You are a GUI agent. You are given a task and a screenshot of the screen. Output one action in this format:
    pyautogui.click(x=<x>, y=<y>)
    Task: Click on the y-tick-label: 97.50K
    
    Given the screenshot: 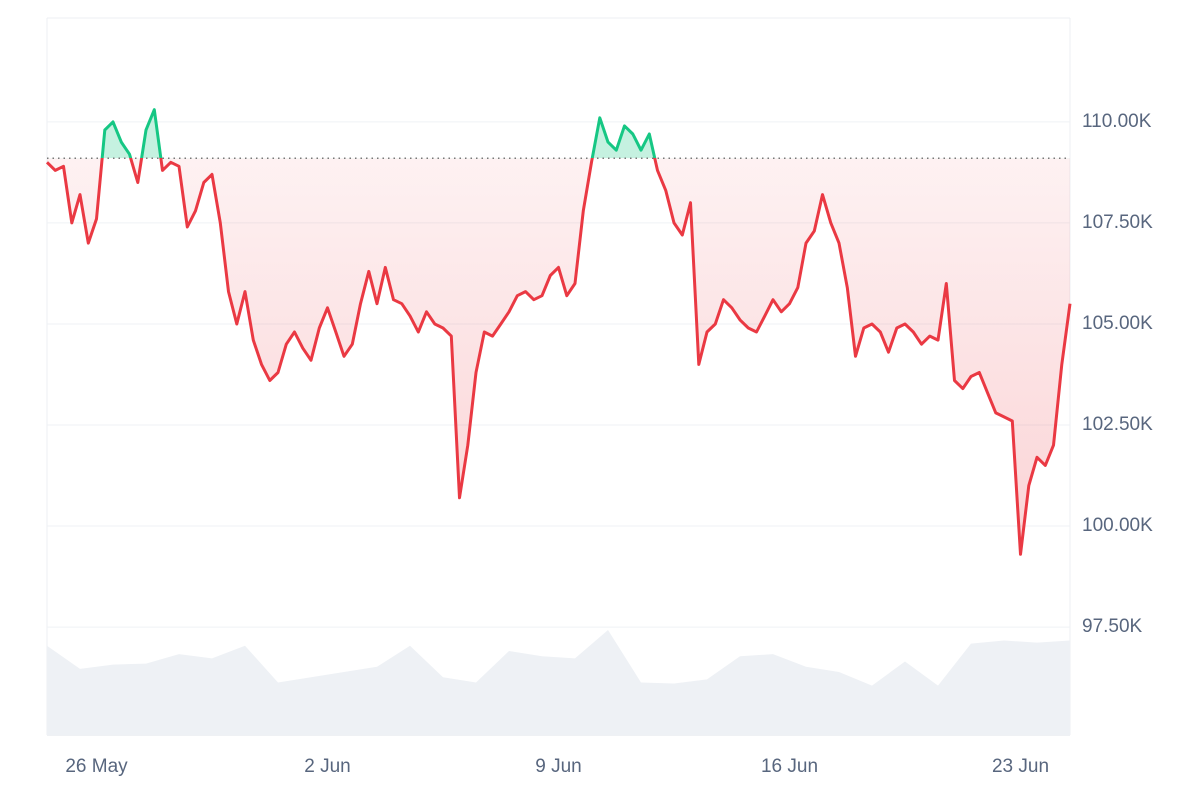 What is the action you would take?
    pyautogui.click(x=1112, y=626)
    